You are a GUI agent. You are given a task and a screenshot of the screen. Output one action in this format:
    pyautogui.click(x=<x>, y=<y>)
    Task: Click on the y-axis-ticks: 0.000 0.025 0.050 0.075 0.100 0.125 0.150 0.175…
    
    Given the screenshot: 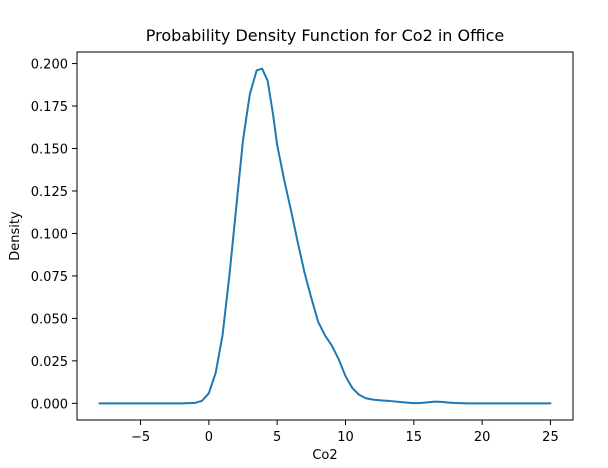 What is the action you would take?
    pyautogui.click(x=54, y=235)
    